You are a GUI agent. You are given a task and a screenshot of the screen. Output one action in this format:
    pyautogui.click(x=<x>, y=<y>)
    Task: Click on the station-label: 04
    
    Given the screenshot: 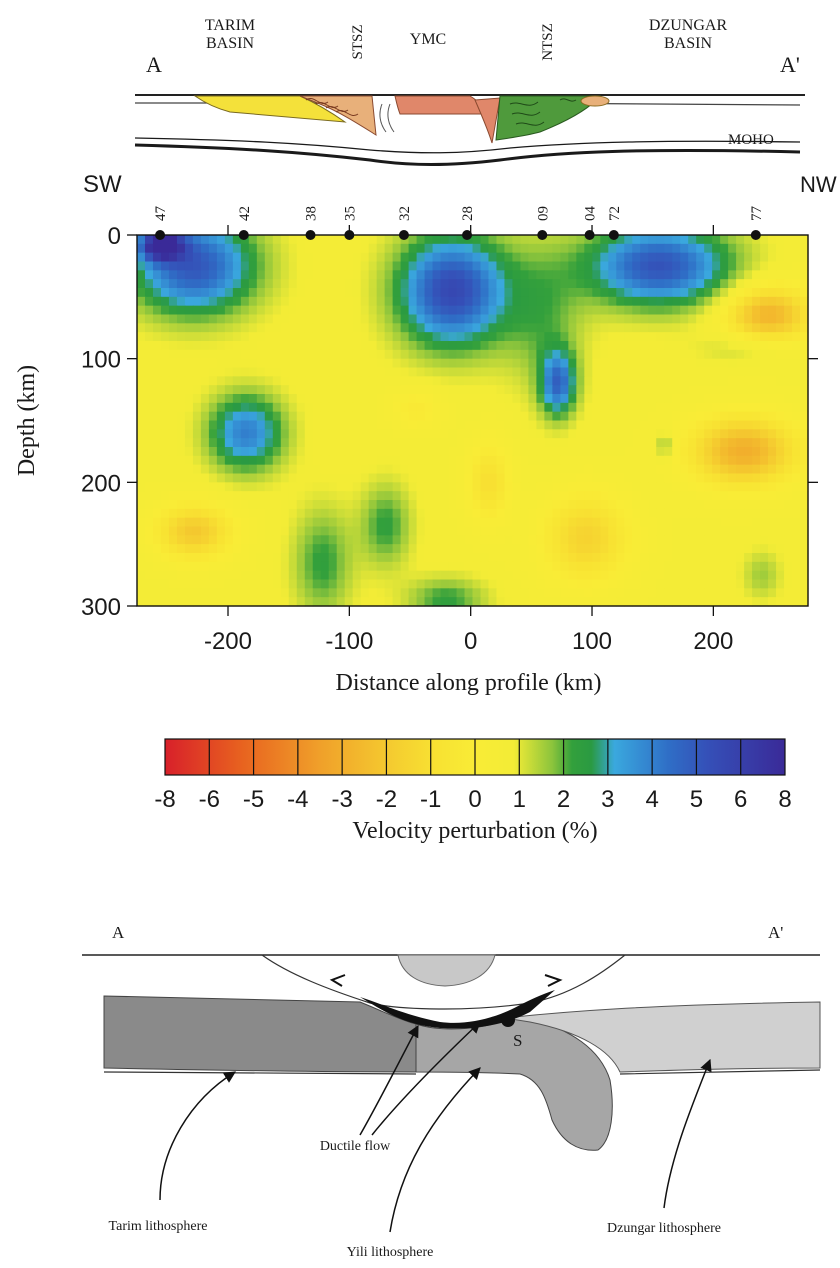 What is the action you would take?
    pyautogui.click(x=591, y=214)
    